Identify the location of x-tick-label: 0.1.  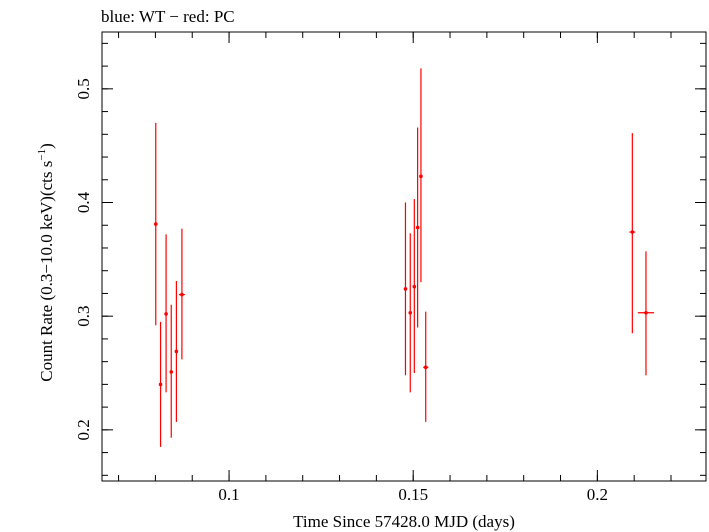
(228, 494).